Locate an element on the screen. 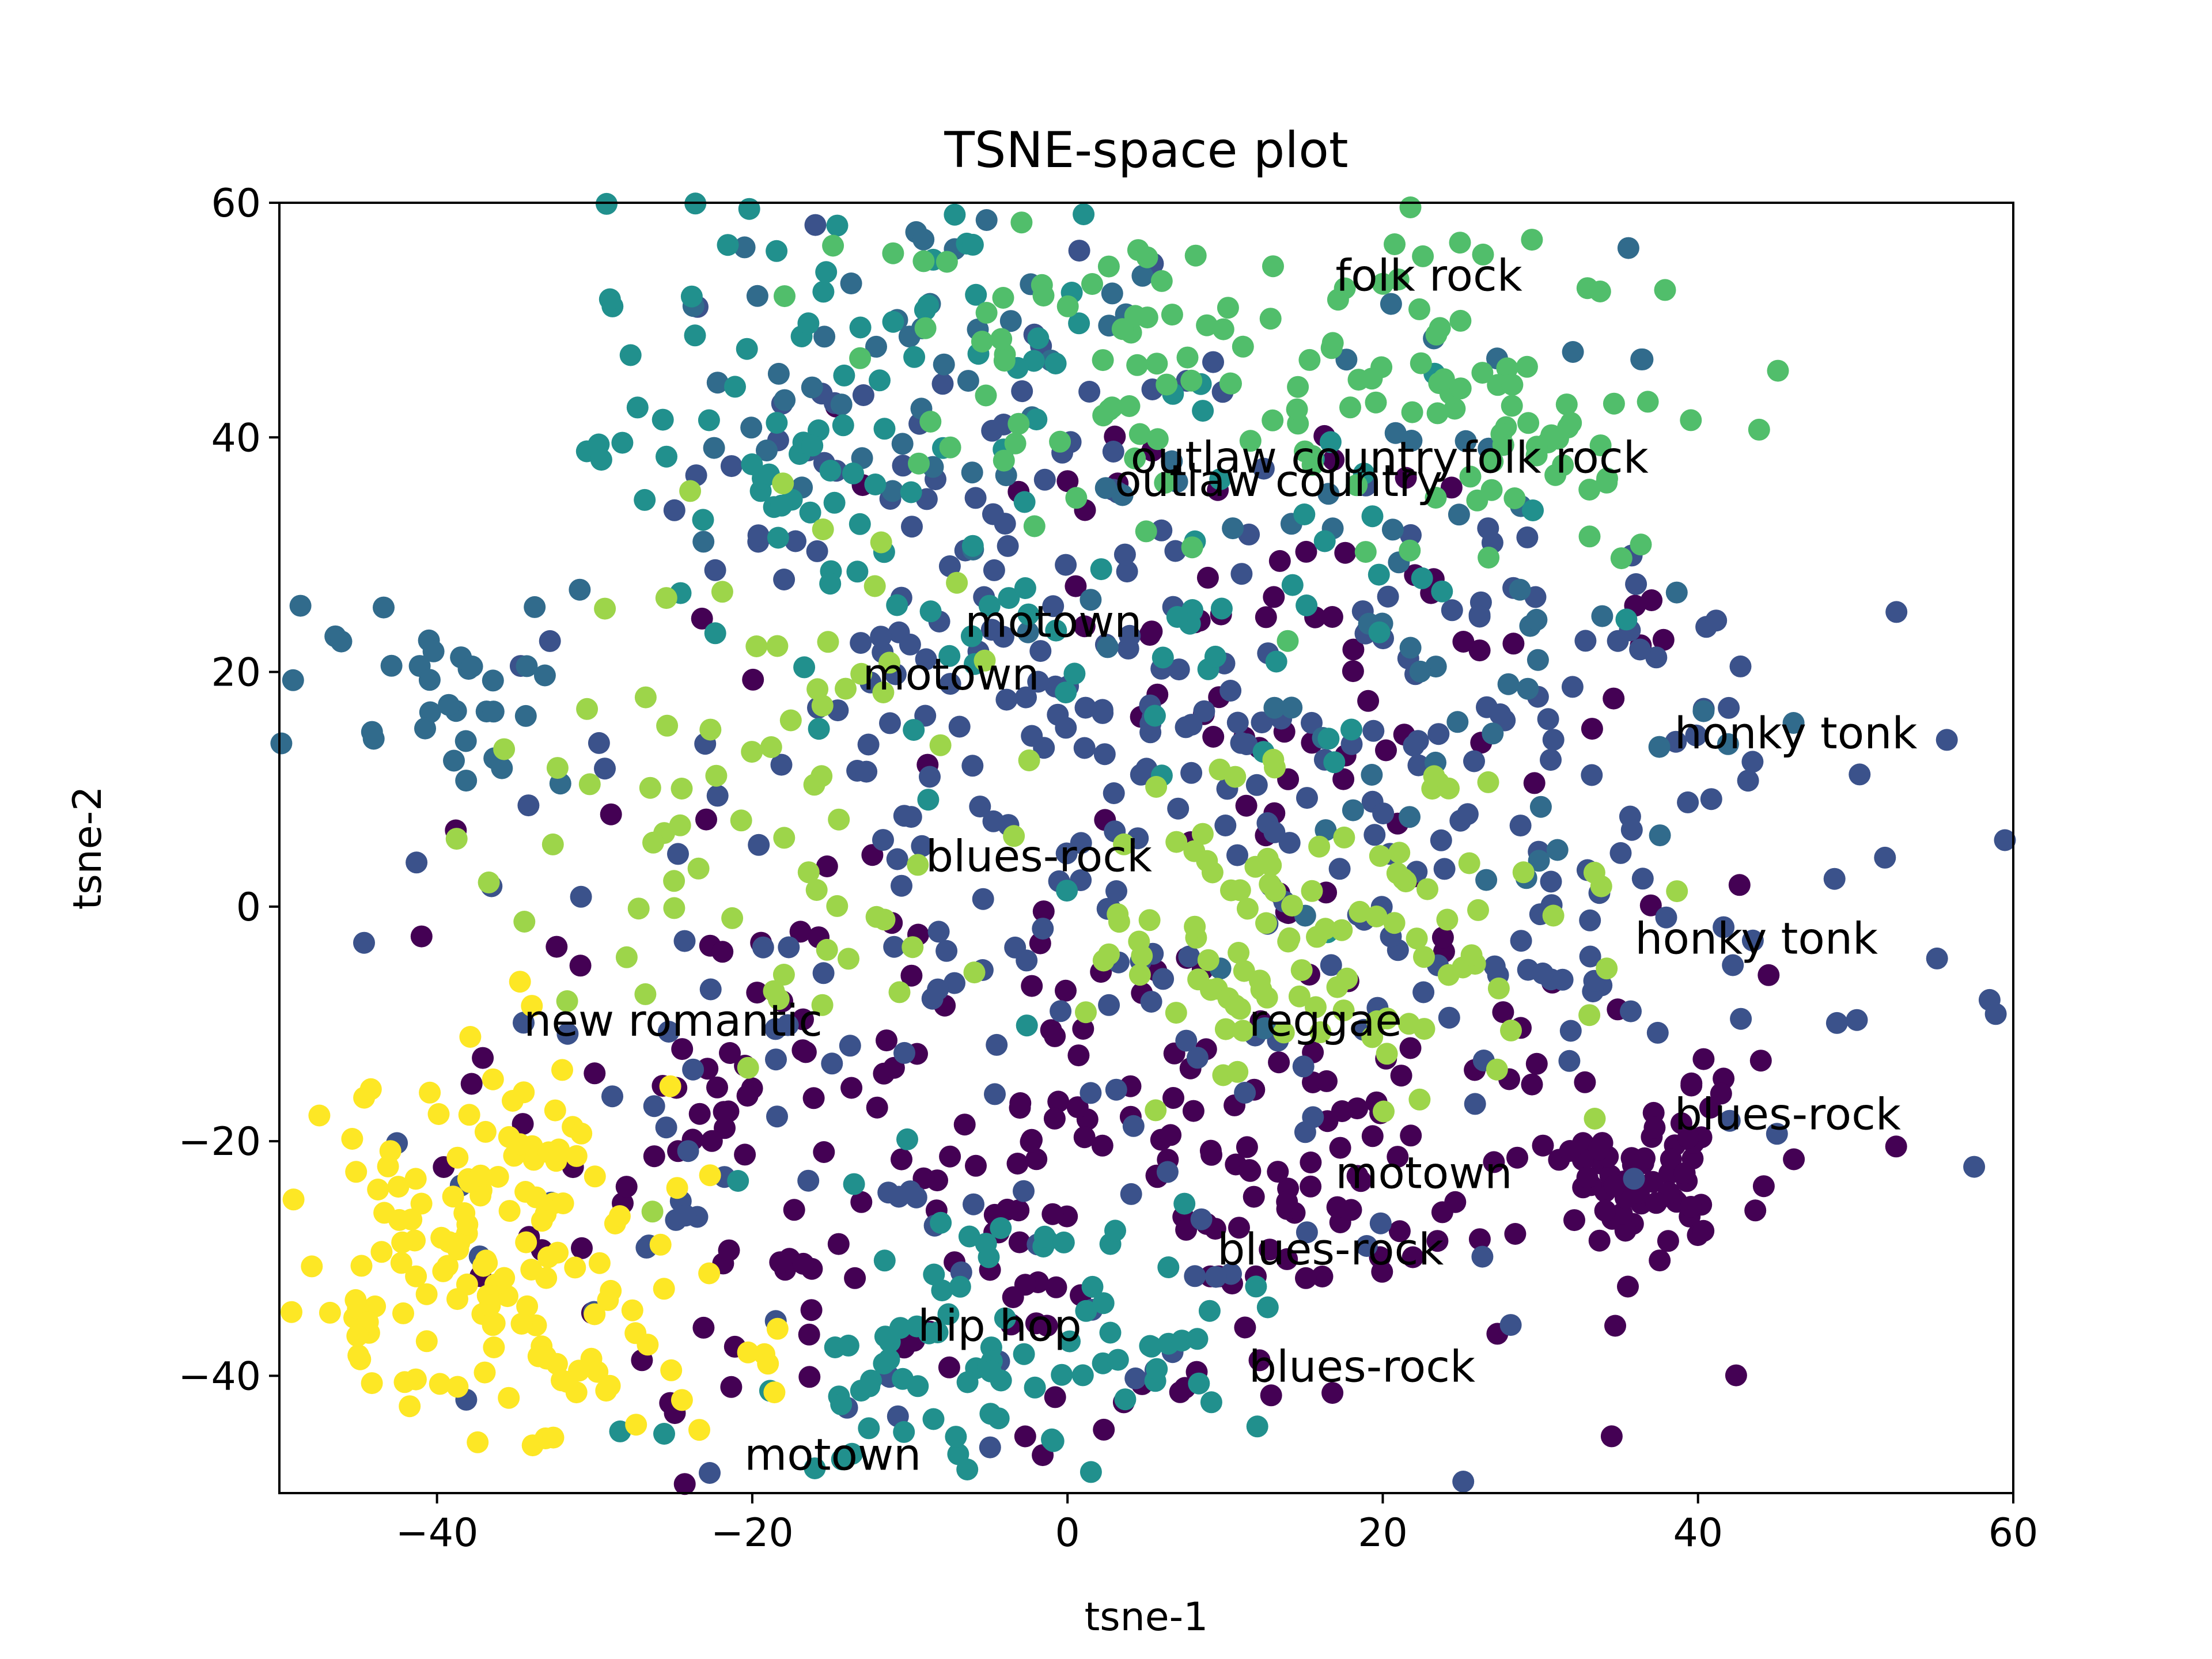  x-tick-label: 60 is located at coordinates (2013, 1533).